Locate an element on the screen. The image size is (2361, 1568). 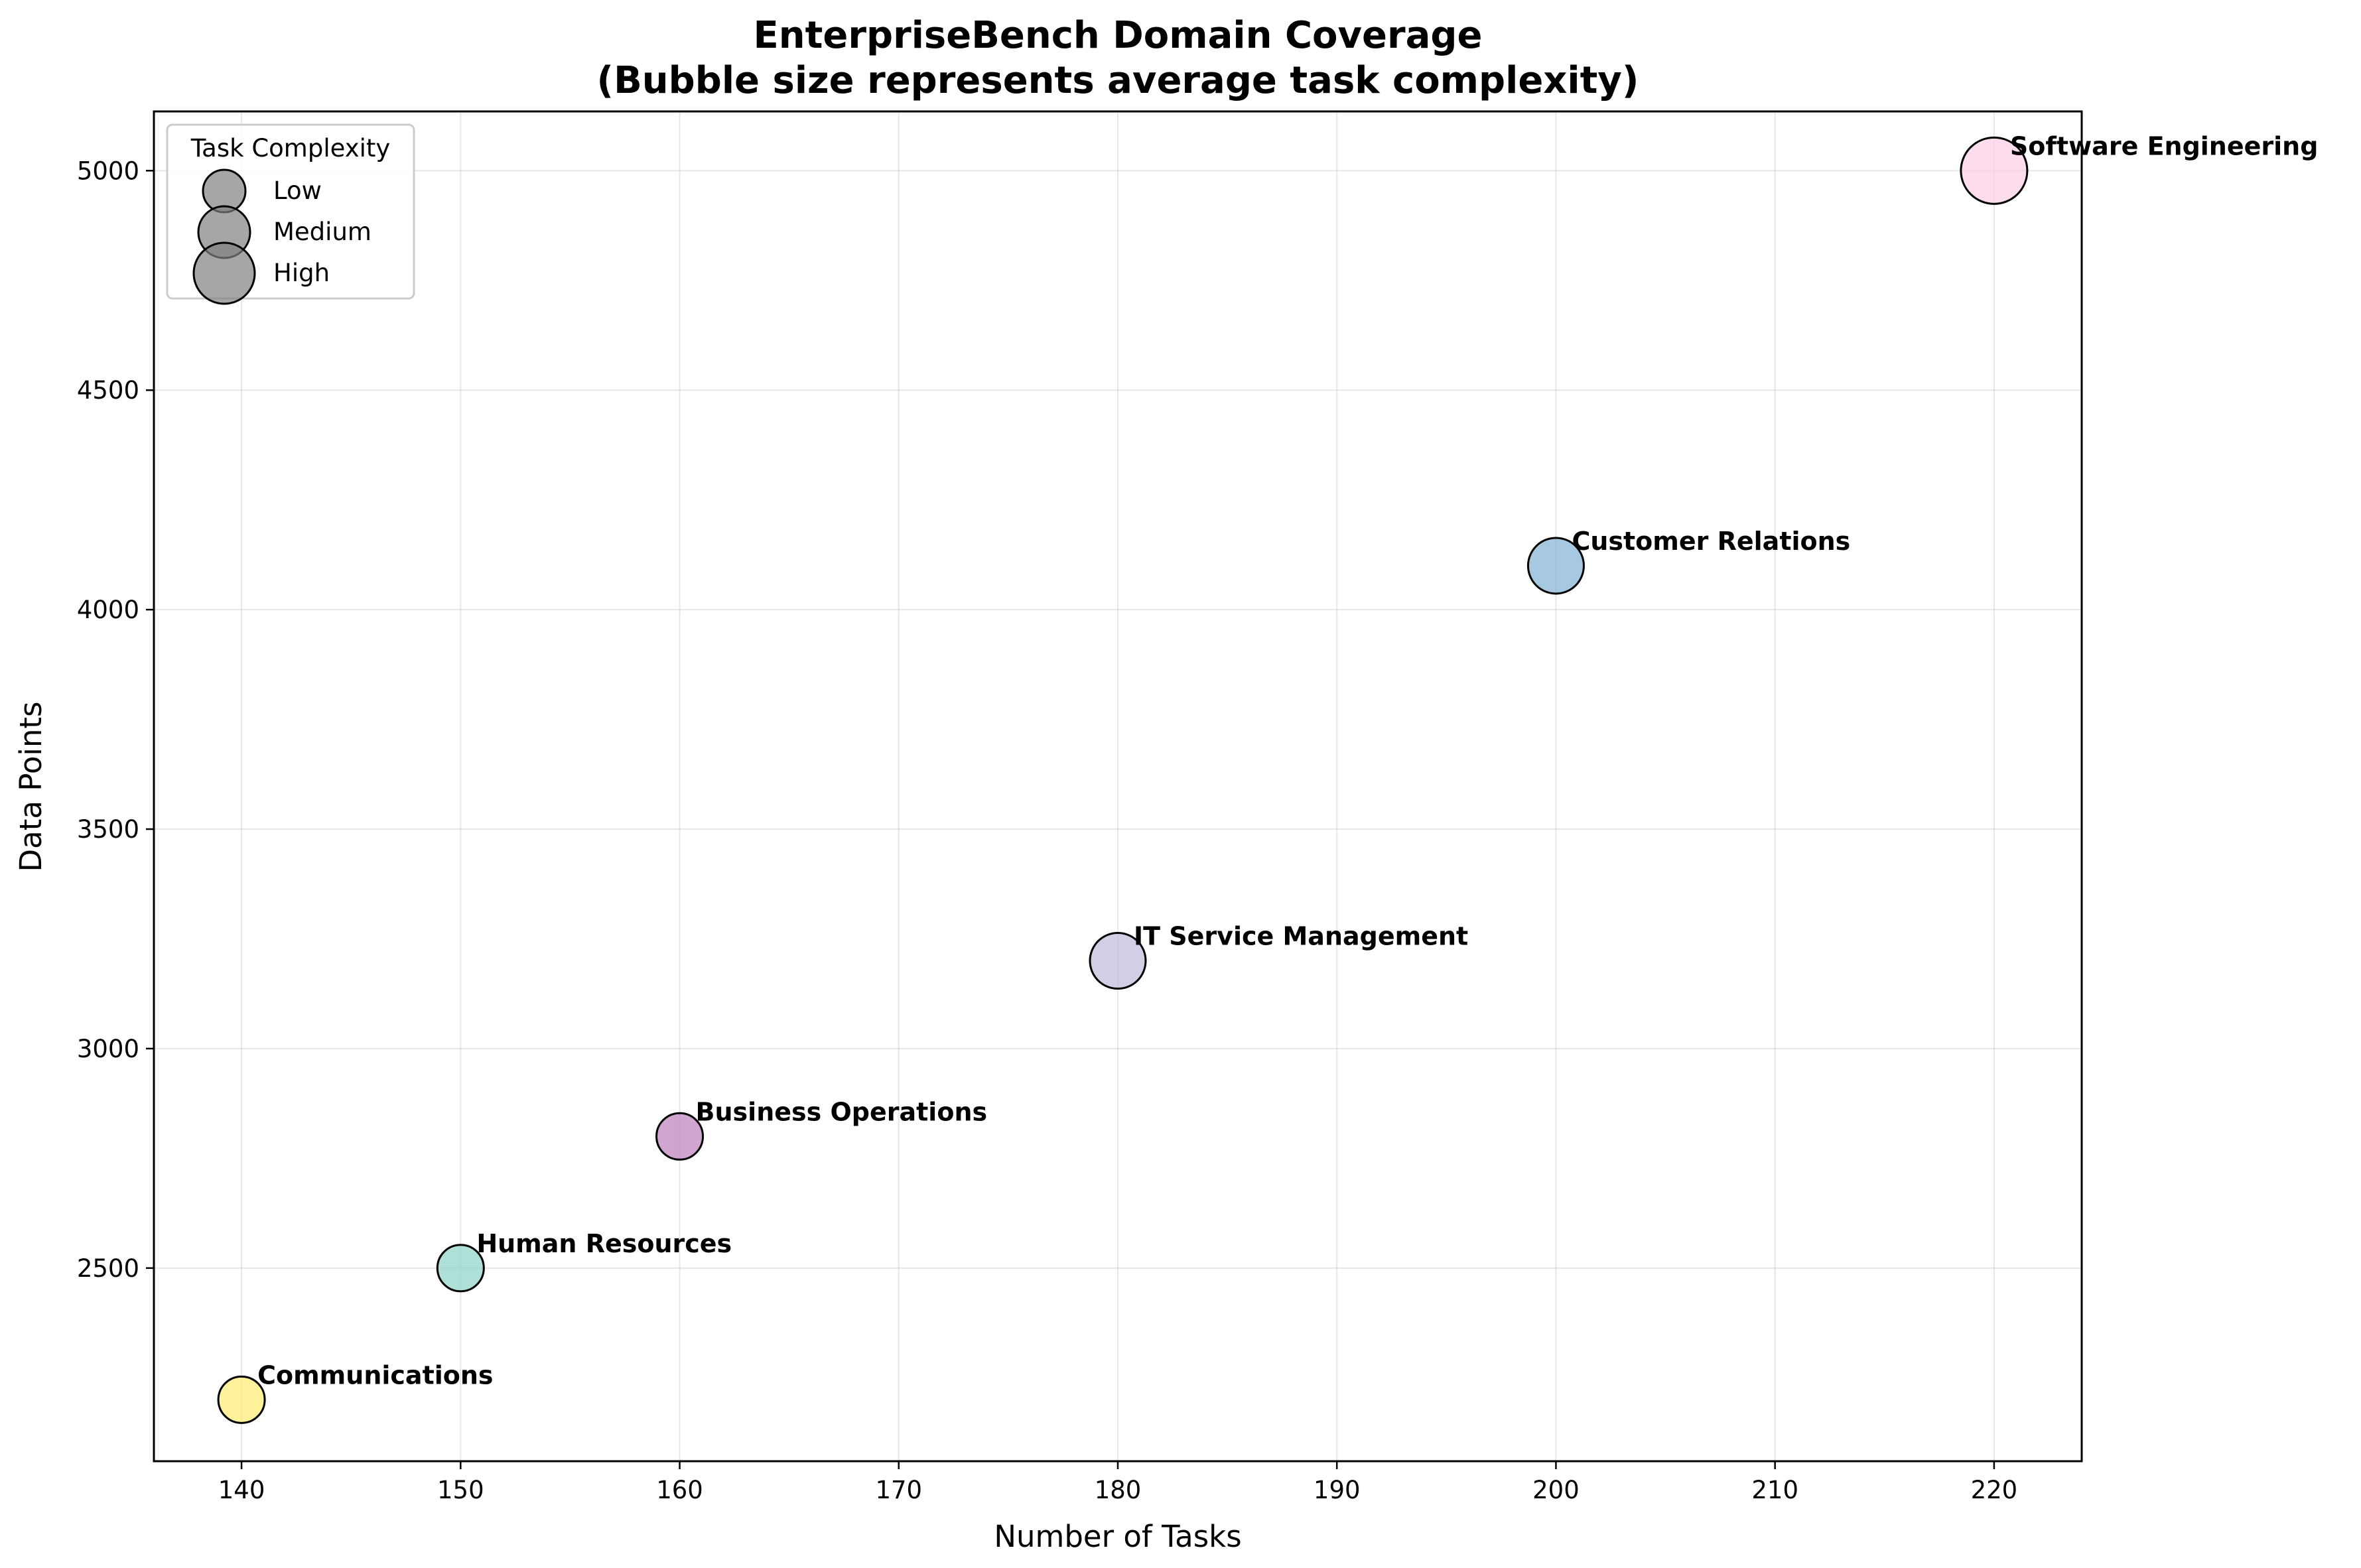
y-axis-label: Data Points is located at coordinates (30, 787).